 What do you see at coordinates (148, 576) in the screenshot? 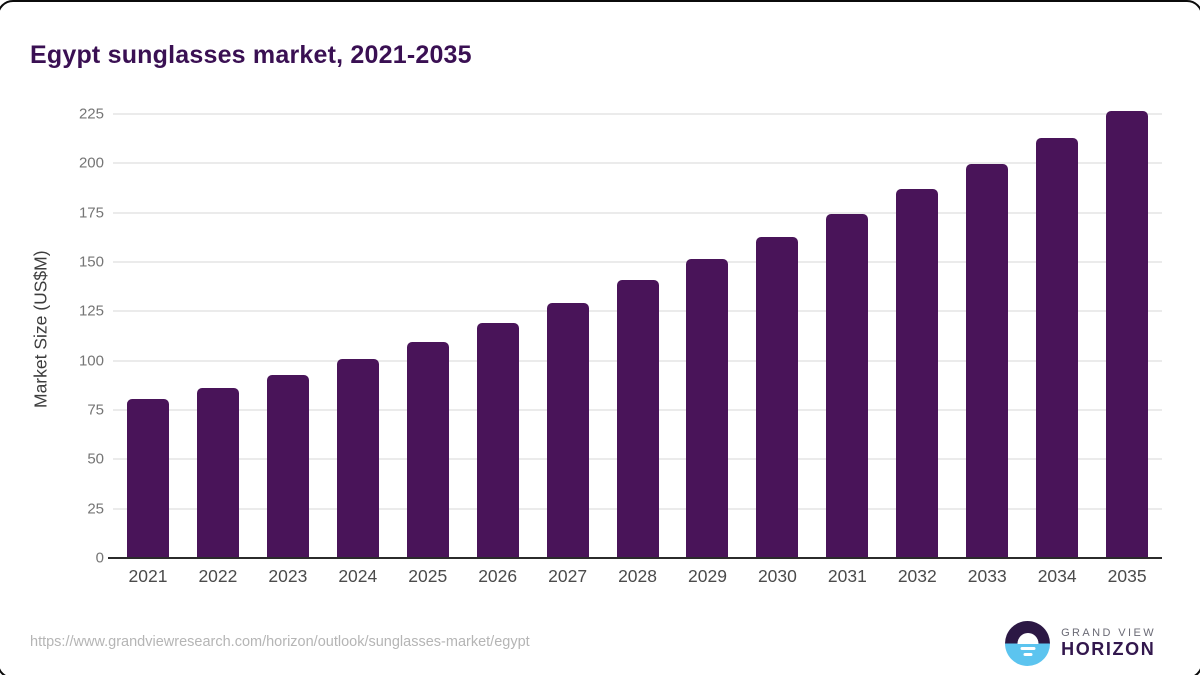
I see `x-tick-label: 2021` at bounding box center [148, 576].